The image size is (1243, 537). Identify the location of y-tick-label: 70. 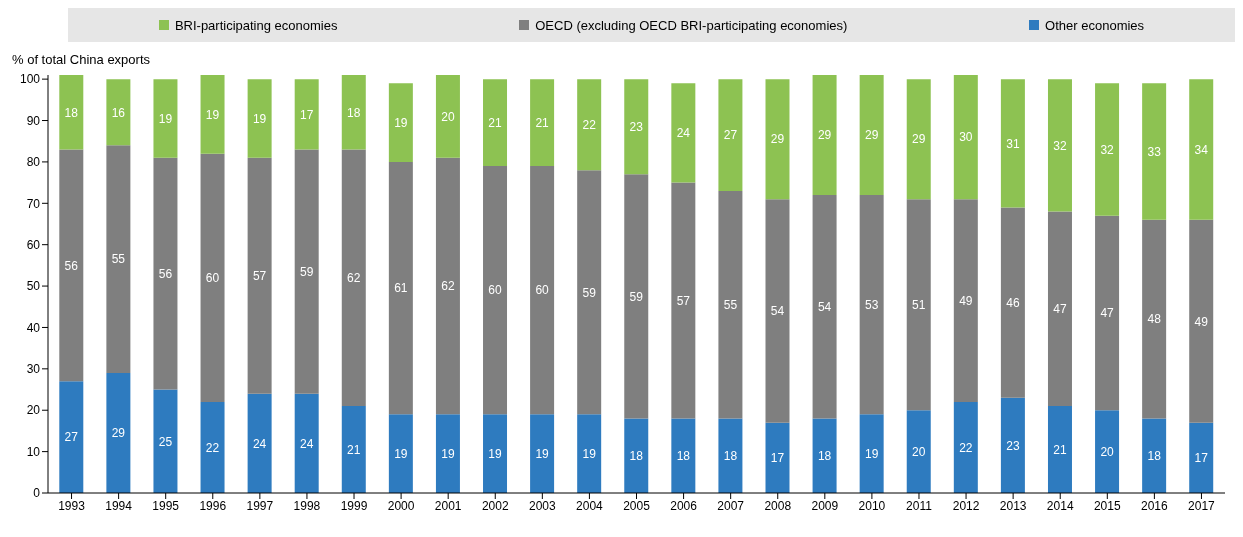
(33, 203).